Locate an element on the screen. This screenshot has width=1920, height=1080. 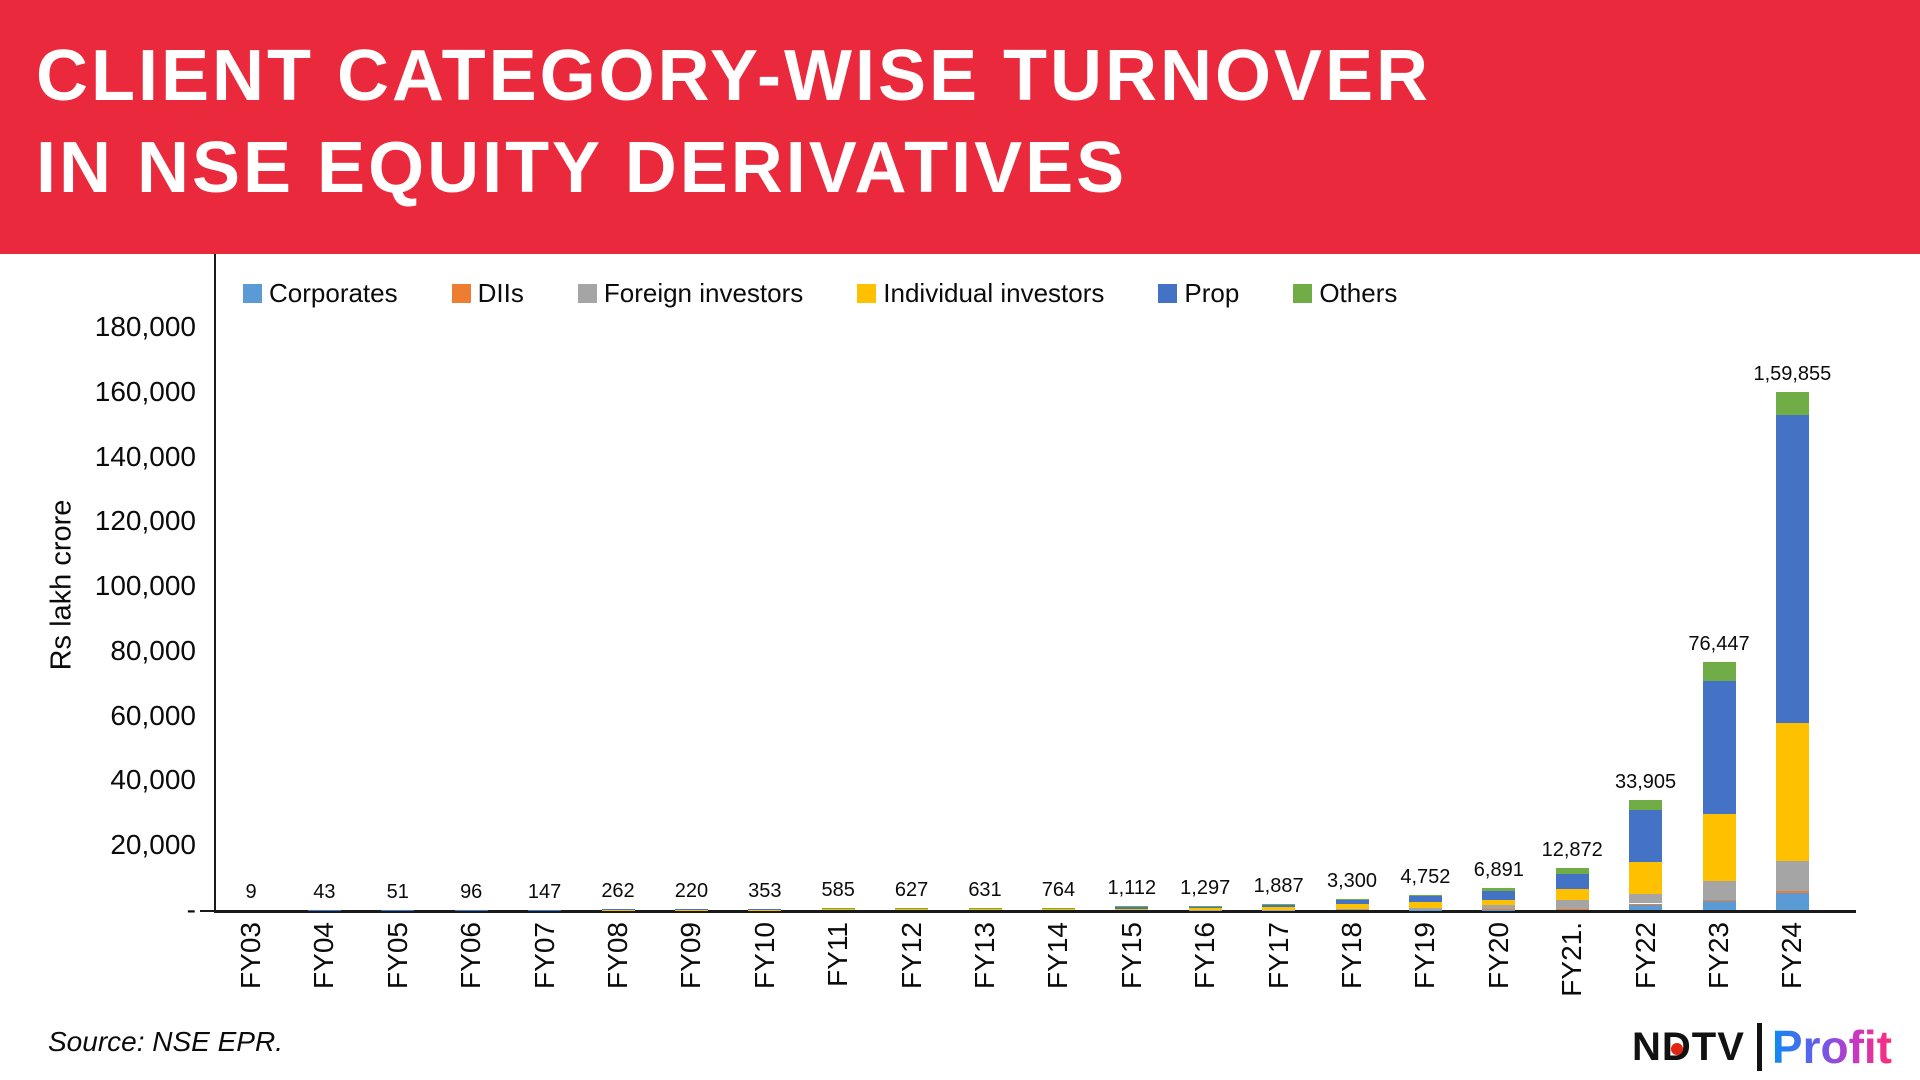
bar-segment-fy11-individual-investors is located at coordinates (838, 909).